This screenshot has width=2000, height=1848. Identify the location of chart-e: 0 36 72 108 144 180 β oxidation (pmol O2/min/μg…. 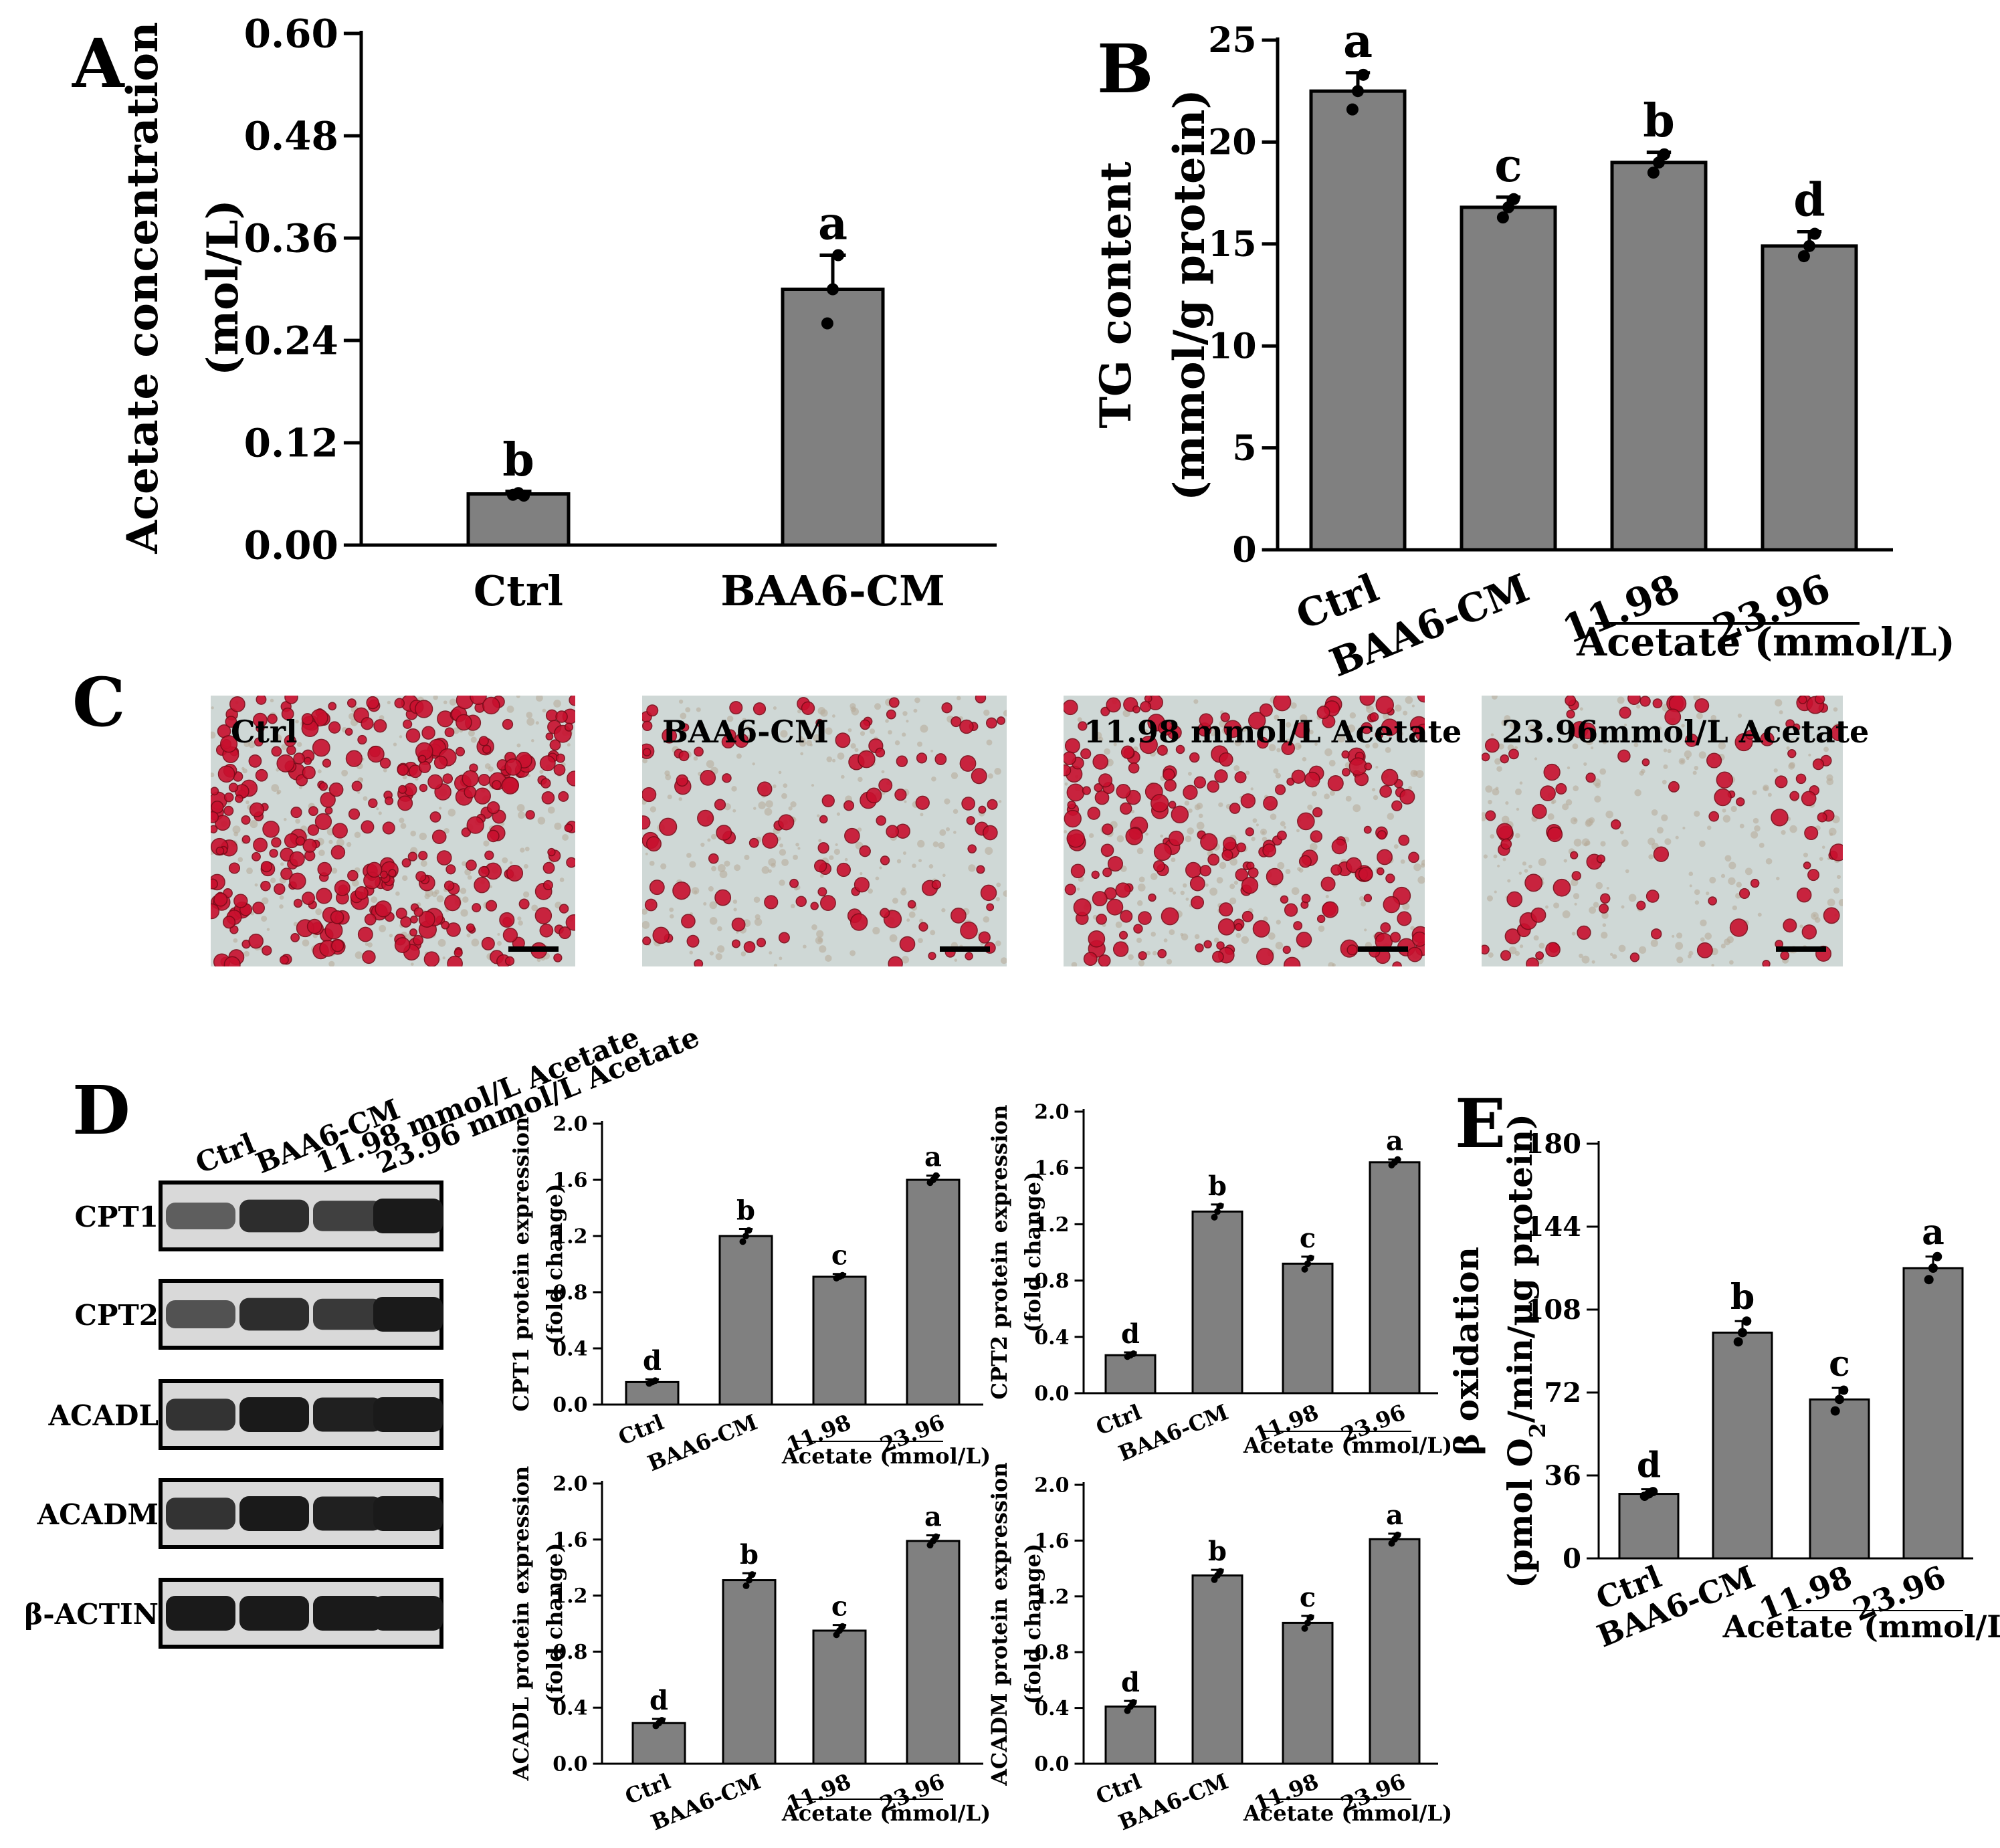
(1723, 1384).